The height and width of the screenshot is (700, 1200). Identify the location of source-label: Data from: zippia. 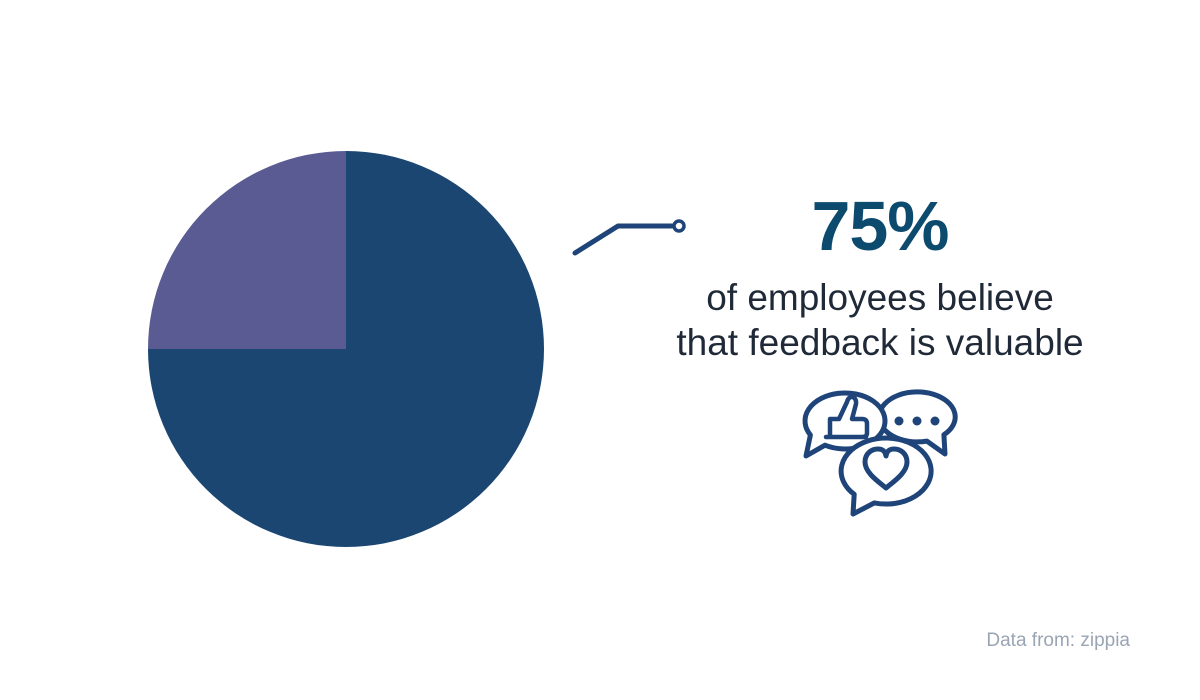
(1058, 640).